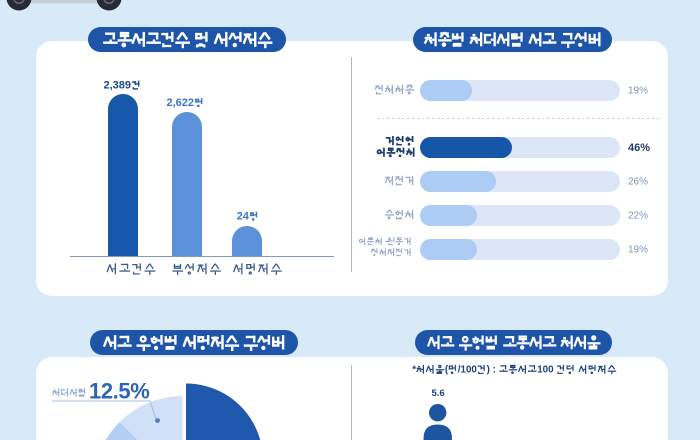  What do you see at coordinates (468, 370) in the screenshot?
I see `svg-text: /100` at bounding box center [468, 370].